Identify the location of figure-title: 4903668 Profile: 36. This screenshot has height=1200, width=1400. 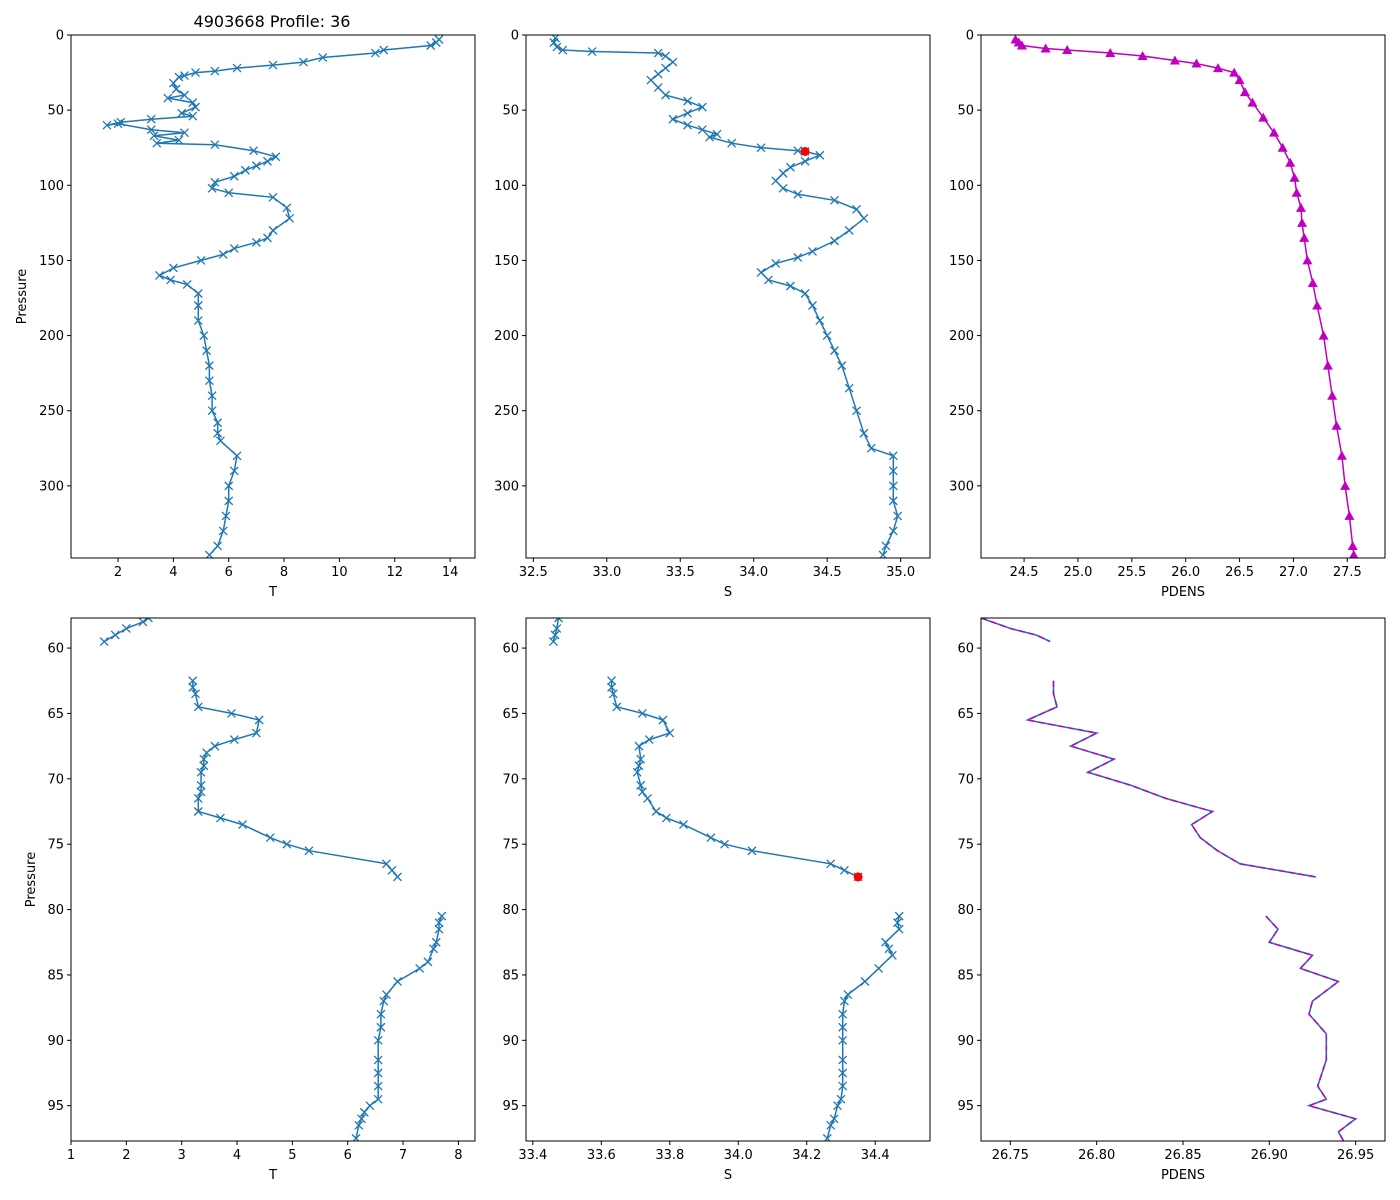
(272, 21).